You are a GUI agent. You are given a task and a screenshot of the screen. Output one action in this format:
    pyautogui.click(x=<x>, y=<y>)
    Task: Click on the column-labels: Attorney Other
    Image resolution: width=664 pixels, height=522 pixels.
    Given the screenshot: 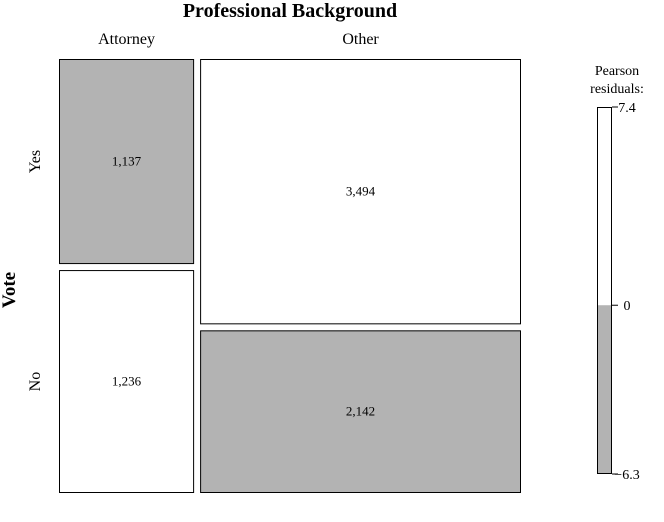 What is the action you would take?
    pyautogui.click(x=238, y=39)
    